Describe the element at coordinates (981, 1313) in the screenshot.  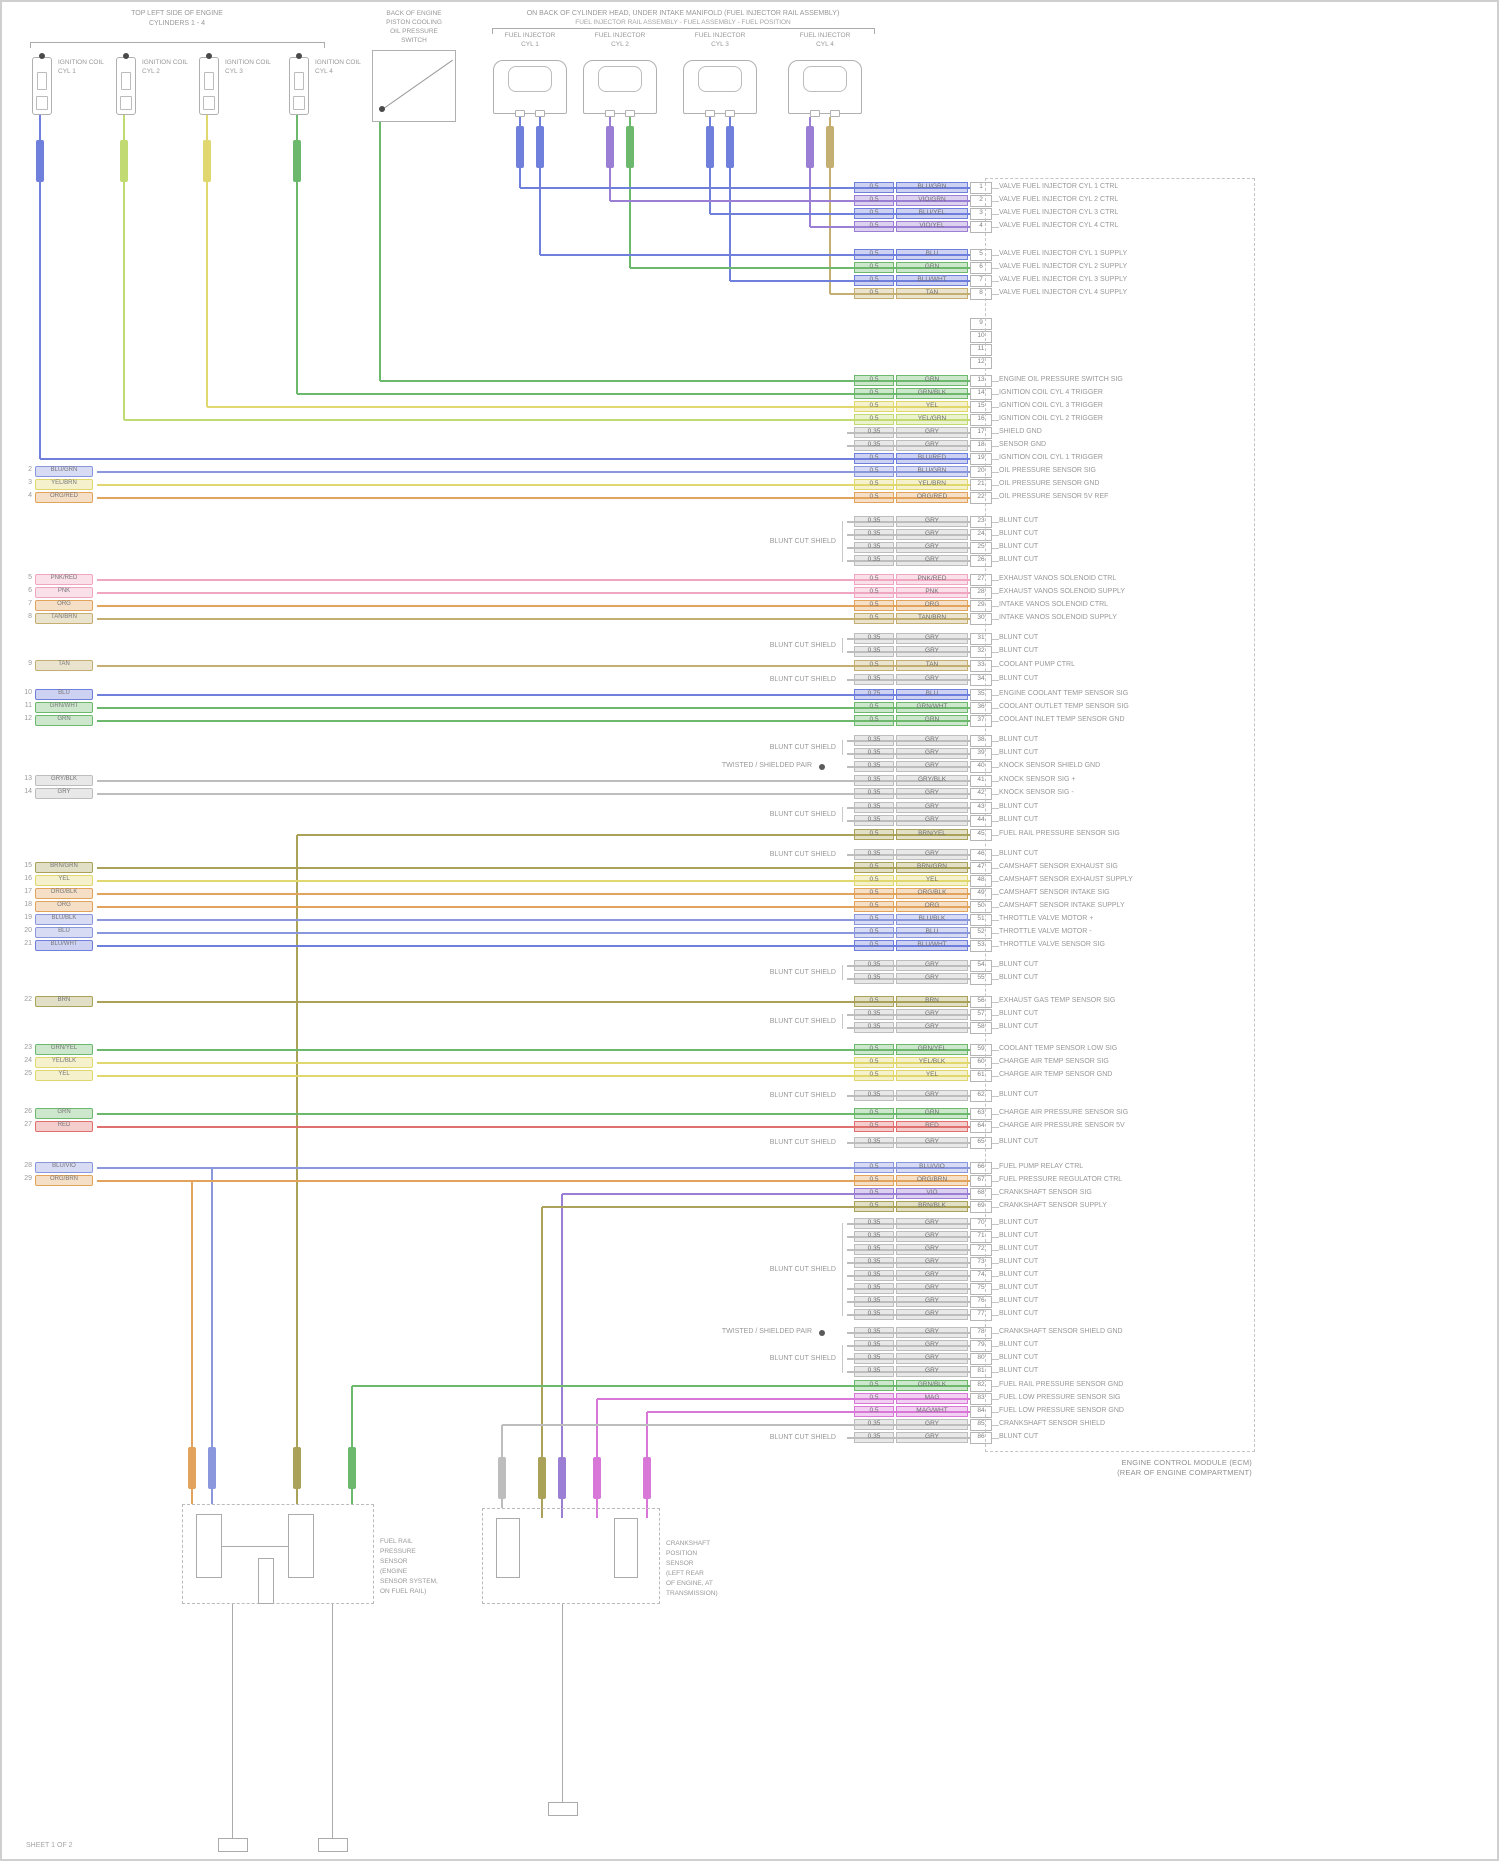
I see `ecm-pin-number: 77` at that location.